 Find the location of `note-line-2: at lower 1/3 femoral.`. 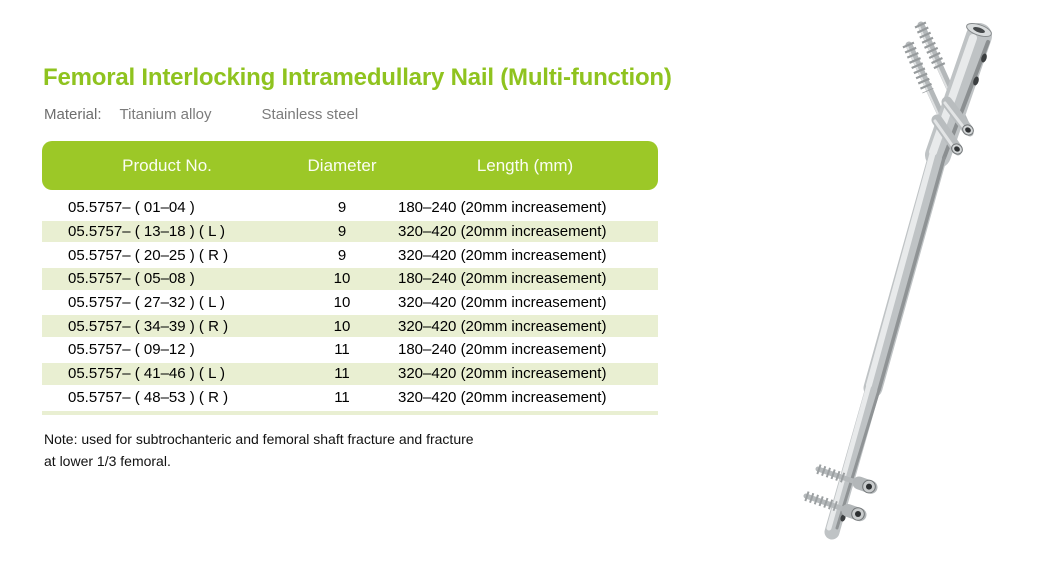

note-line-2: at lower 1/3 femoral. is located at coordinates (107, 461).